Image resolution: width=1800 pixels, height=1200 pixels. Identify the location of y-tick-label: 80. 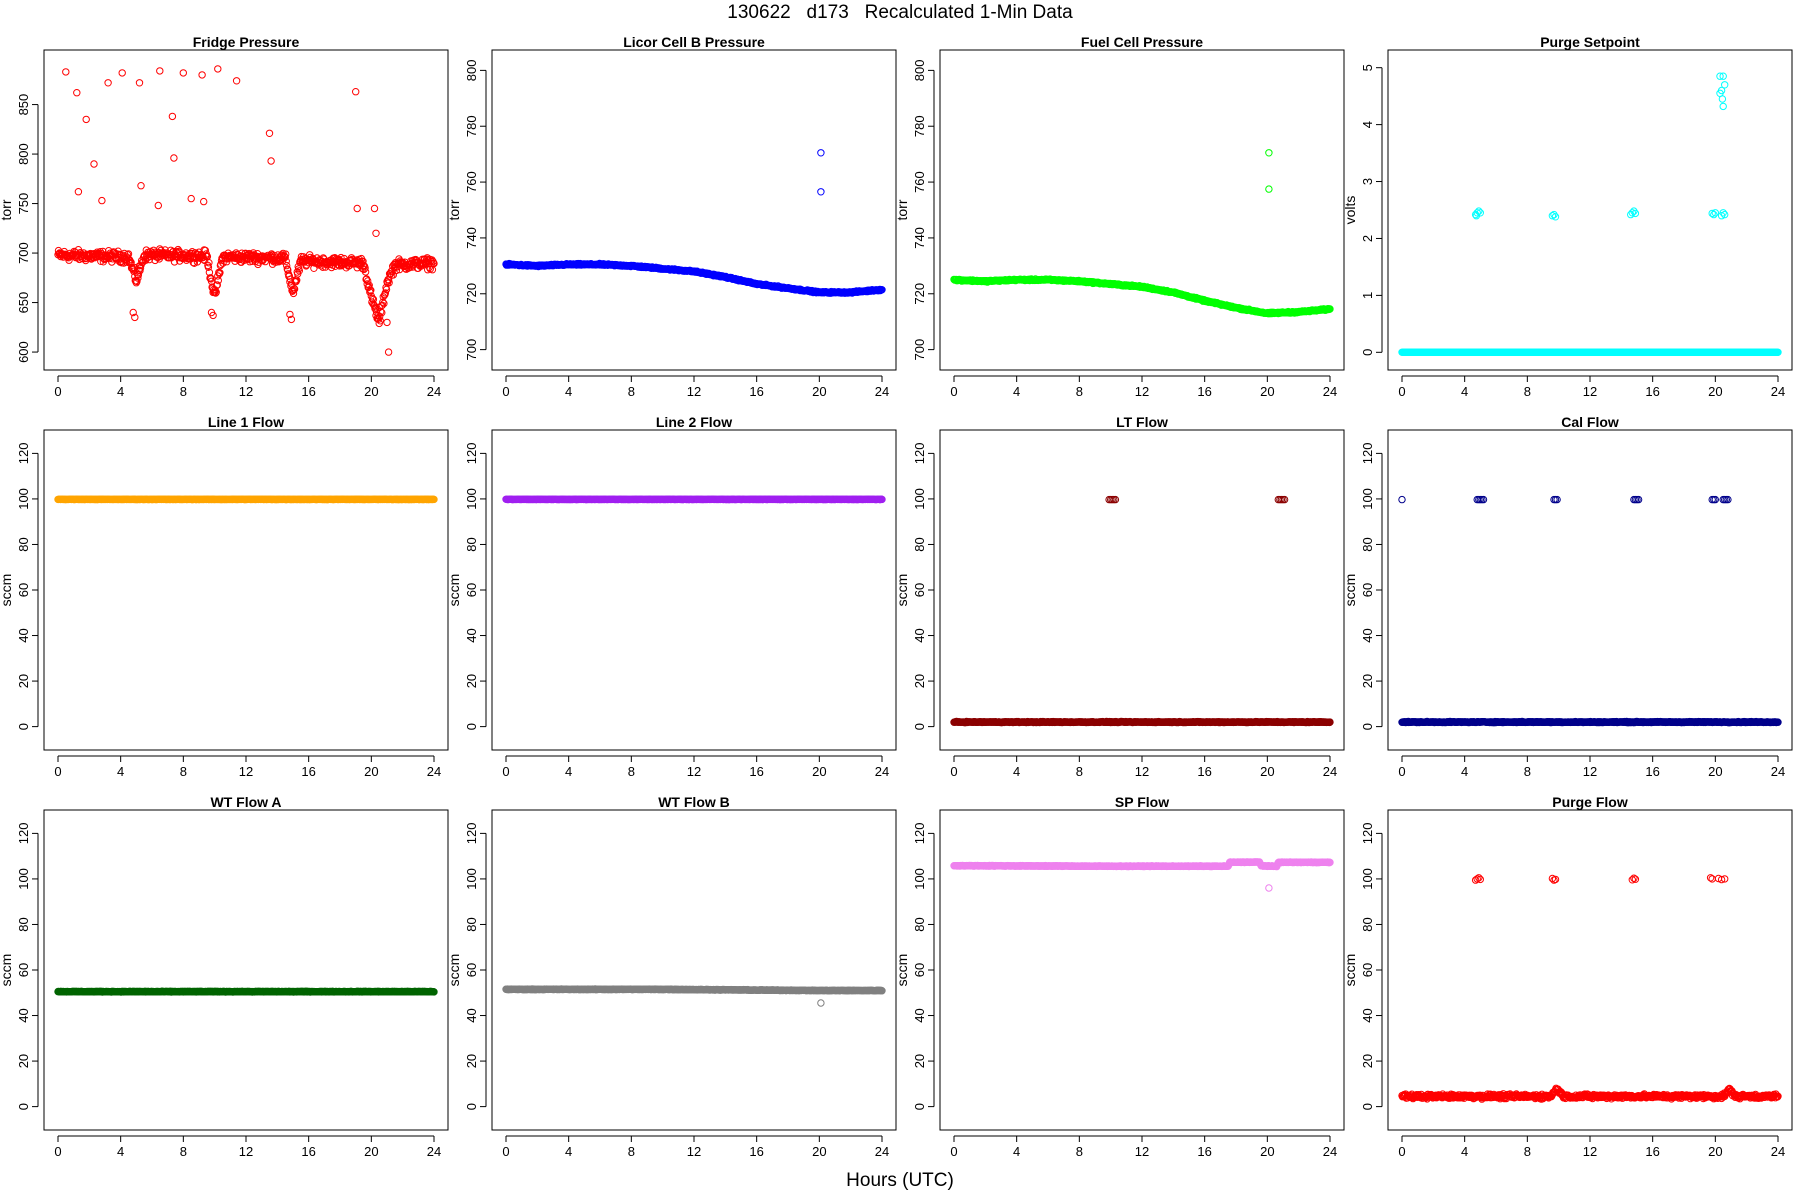
(471, 544).